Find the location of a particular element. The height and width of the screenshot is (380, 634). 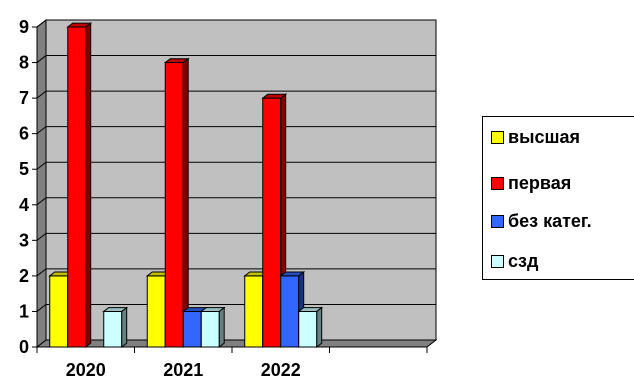

y-tick-label-0: 0 is located at coordinates (24, 347).